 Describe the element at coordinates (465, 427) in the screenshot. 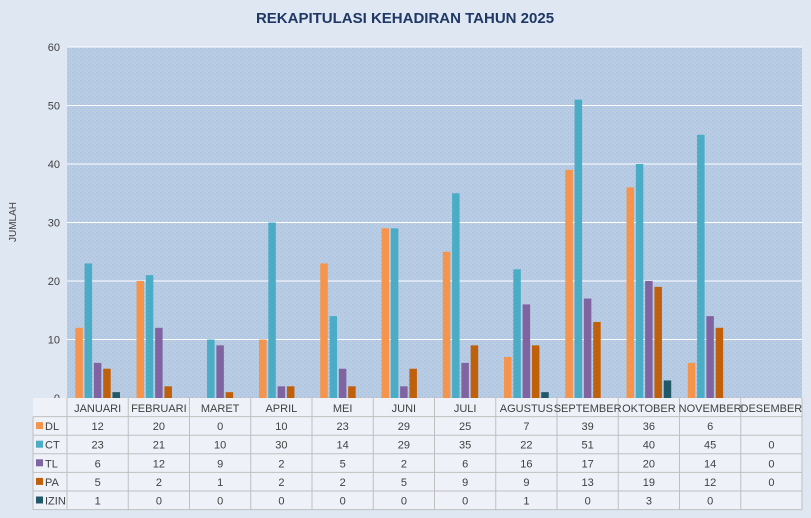

I see `data-label: 25` at that location.